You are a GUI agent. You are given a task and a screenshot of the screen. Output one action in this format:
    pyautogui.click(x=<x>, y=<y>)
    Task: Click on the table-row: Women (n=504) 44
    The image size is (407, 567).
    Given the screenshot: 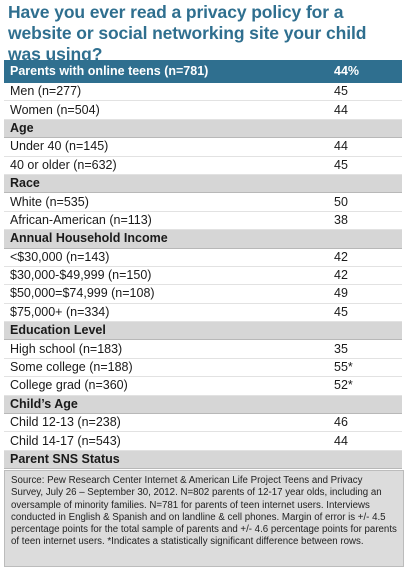 What is the action you would take?
    pyautogui.click(x=203, y=110)
    